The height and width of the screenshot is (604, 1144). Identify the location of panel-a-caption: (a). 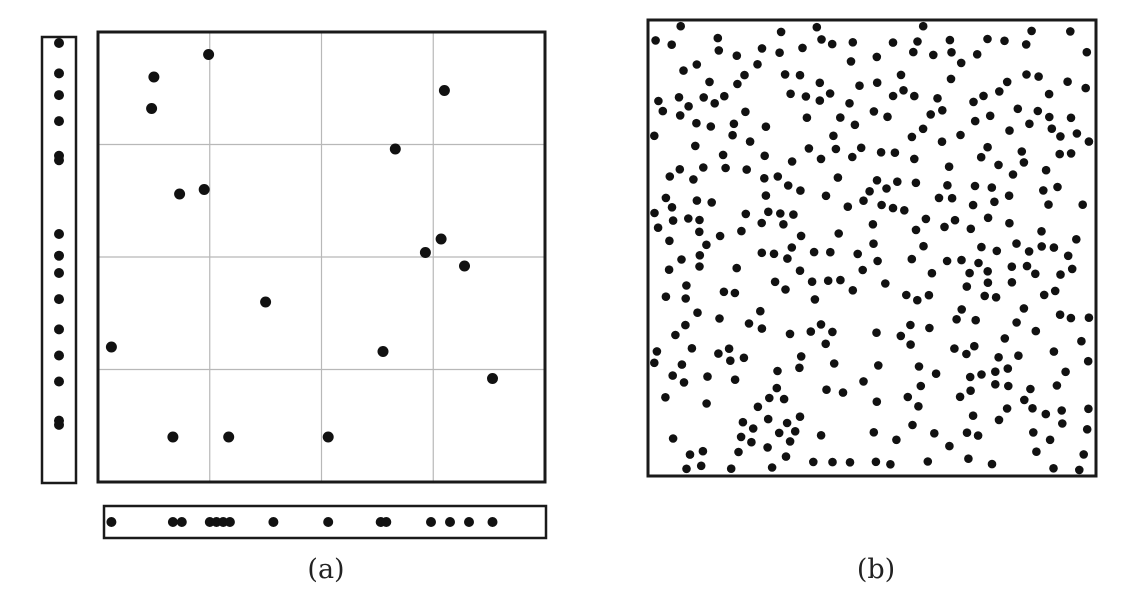
(325, 569).